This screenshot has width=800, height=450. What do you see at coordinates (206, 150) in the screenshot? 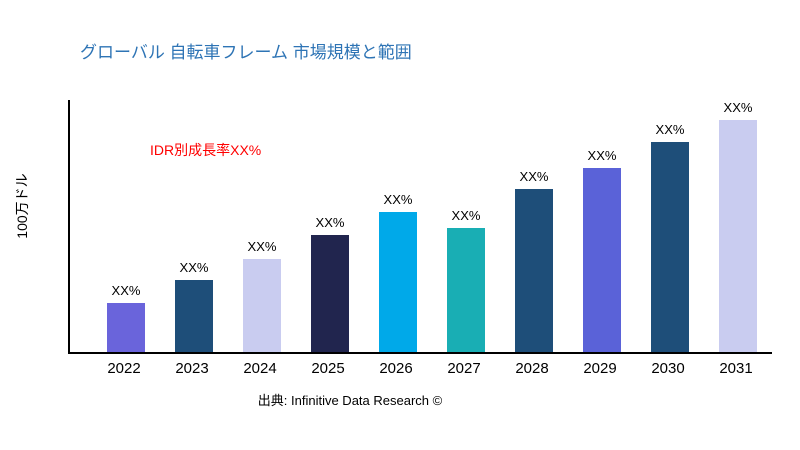
I see `growth-rate-annotation: IDR別成長率XX%` at bounding box center [206, 150].